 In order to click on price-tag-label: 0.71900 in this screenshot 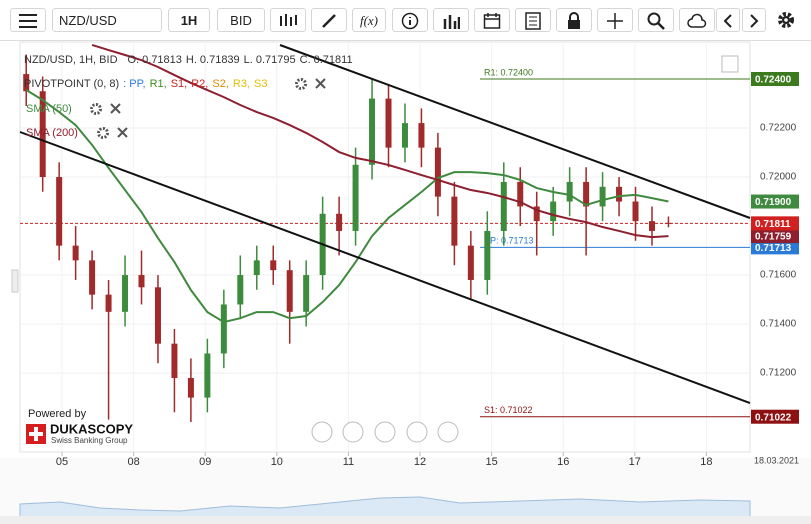, I will do `click(773, 202)`.